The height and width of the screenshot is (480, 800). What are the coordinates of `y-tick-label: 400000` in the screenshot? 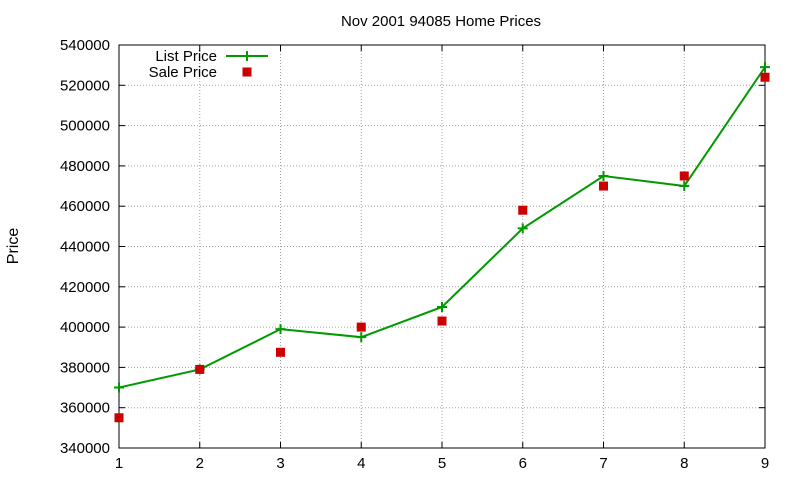 It's located at (85, 327).